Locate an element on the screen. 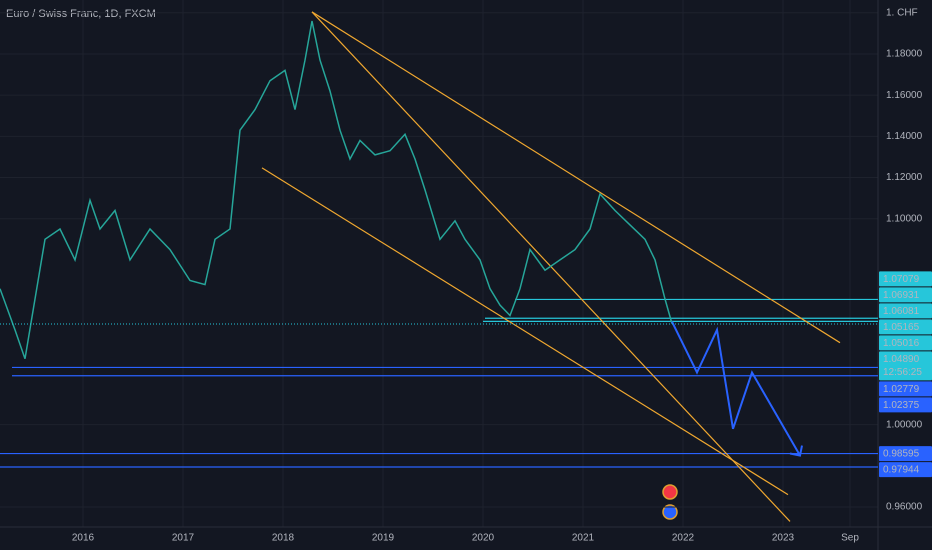  x-tick-label: 2022 is located at coordinates (683, 538).